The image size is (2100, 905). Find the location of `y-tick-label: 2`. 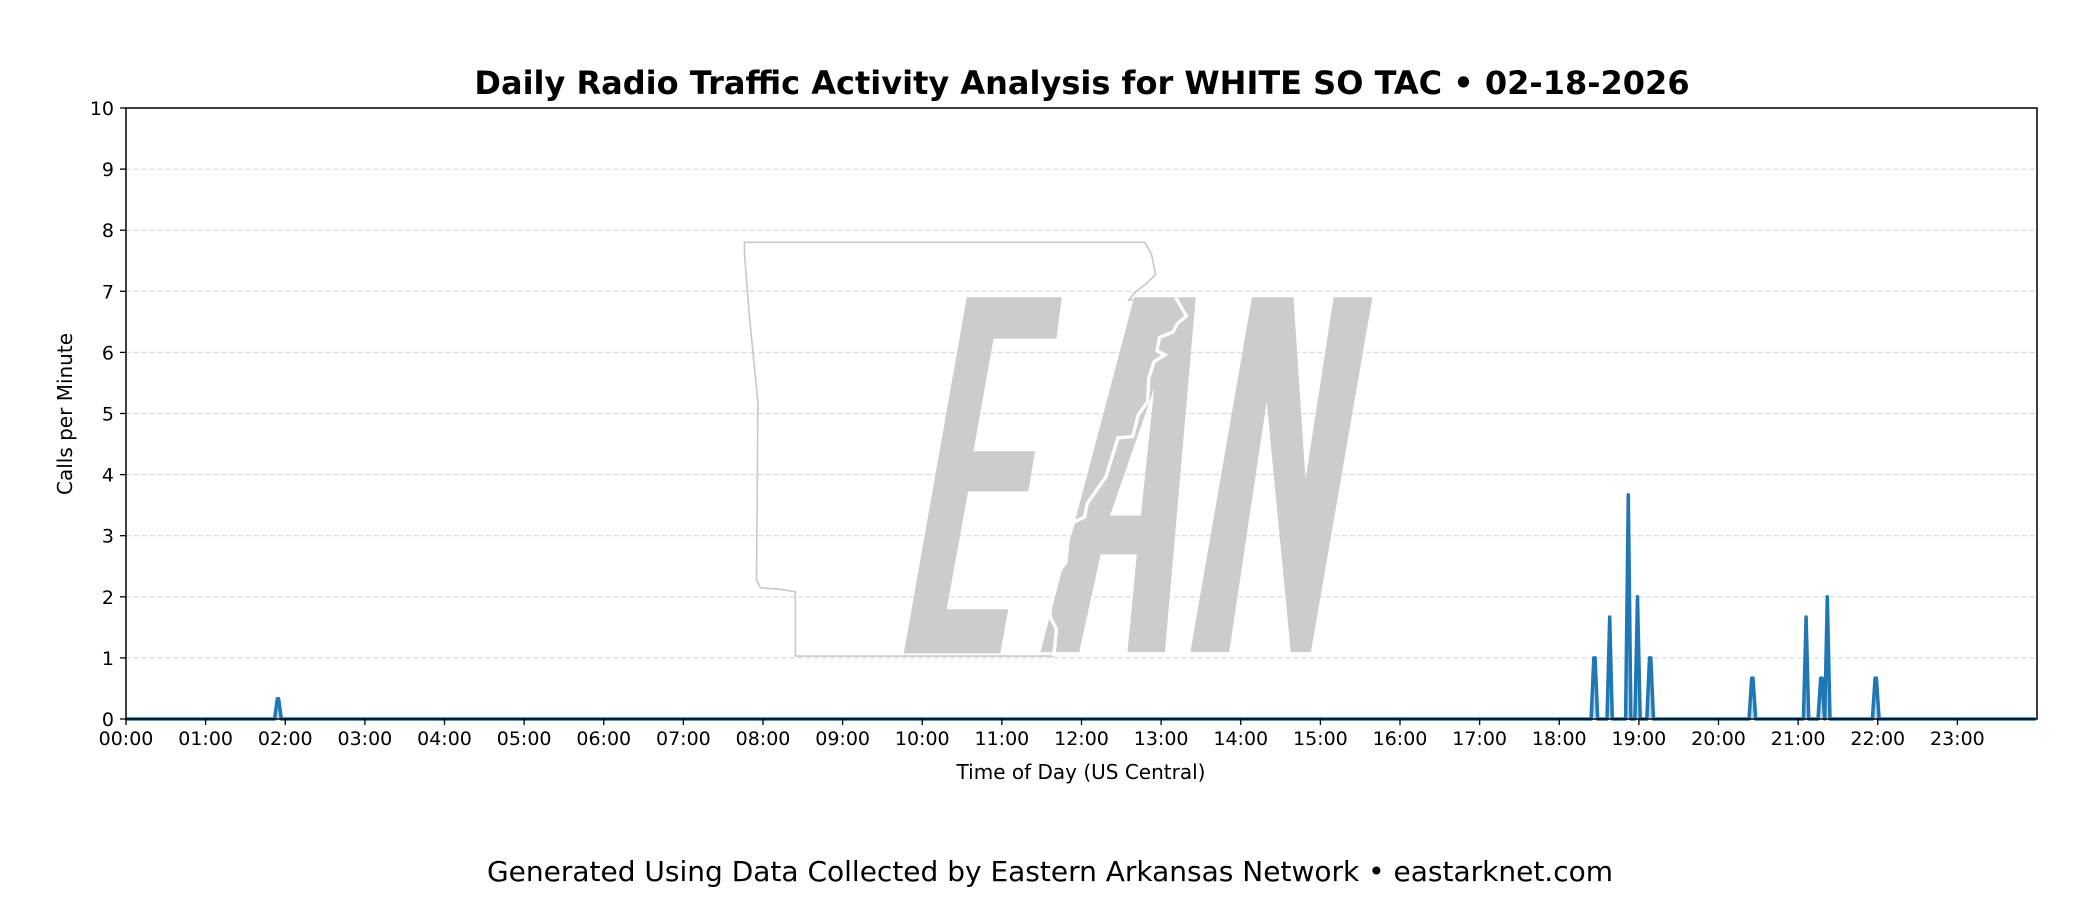

y-tick-label: 2 is located at coordinates (108, 598).